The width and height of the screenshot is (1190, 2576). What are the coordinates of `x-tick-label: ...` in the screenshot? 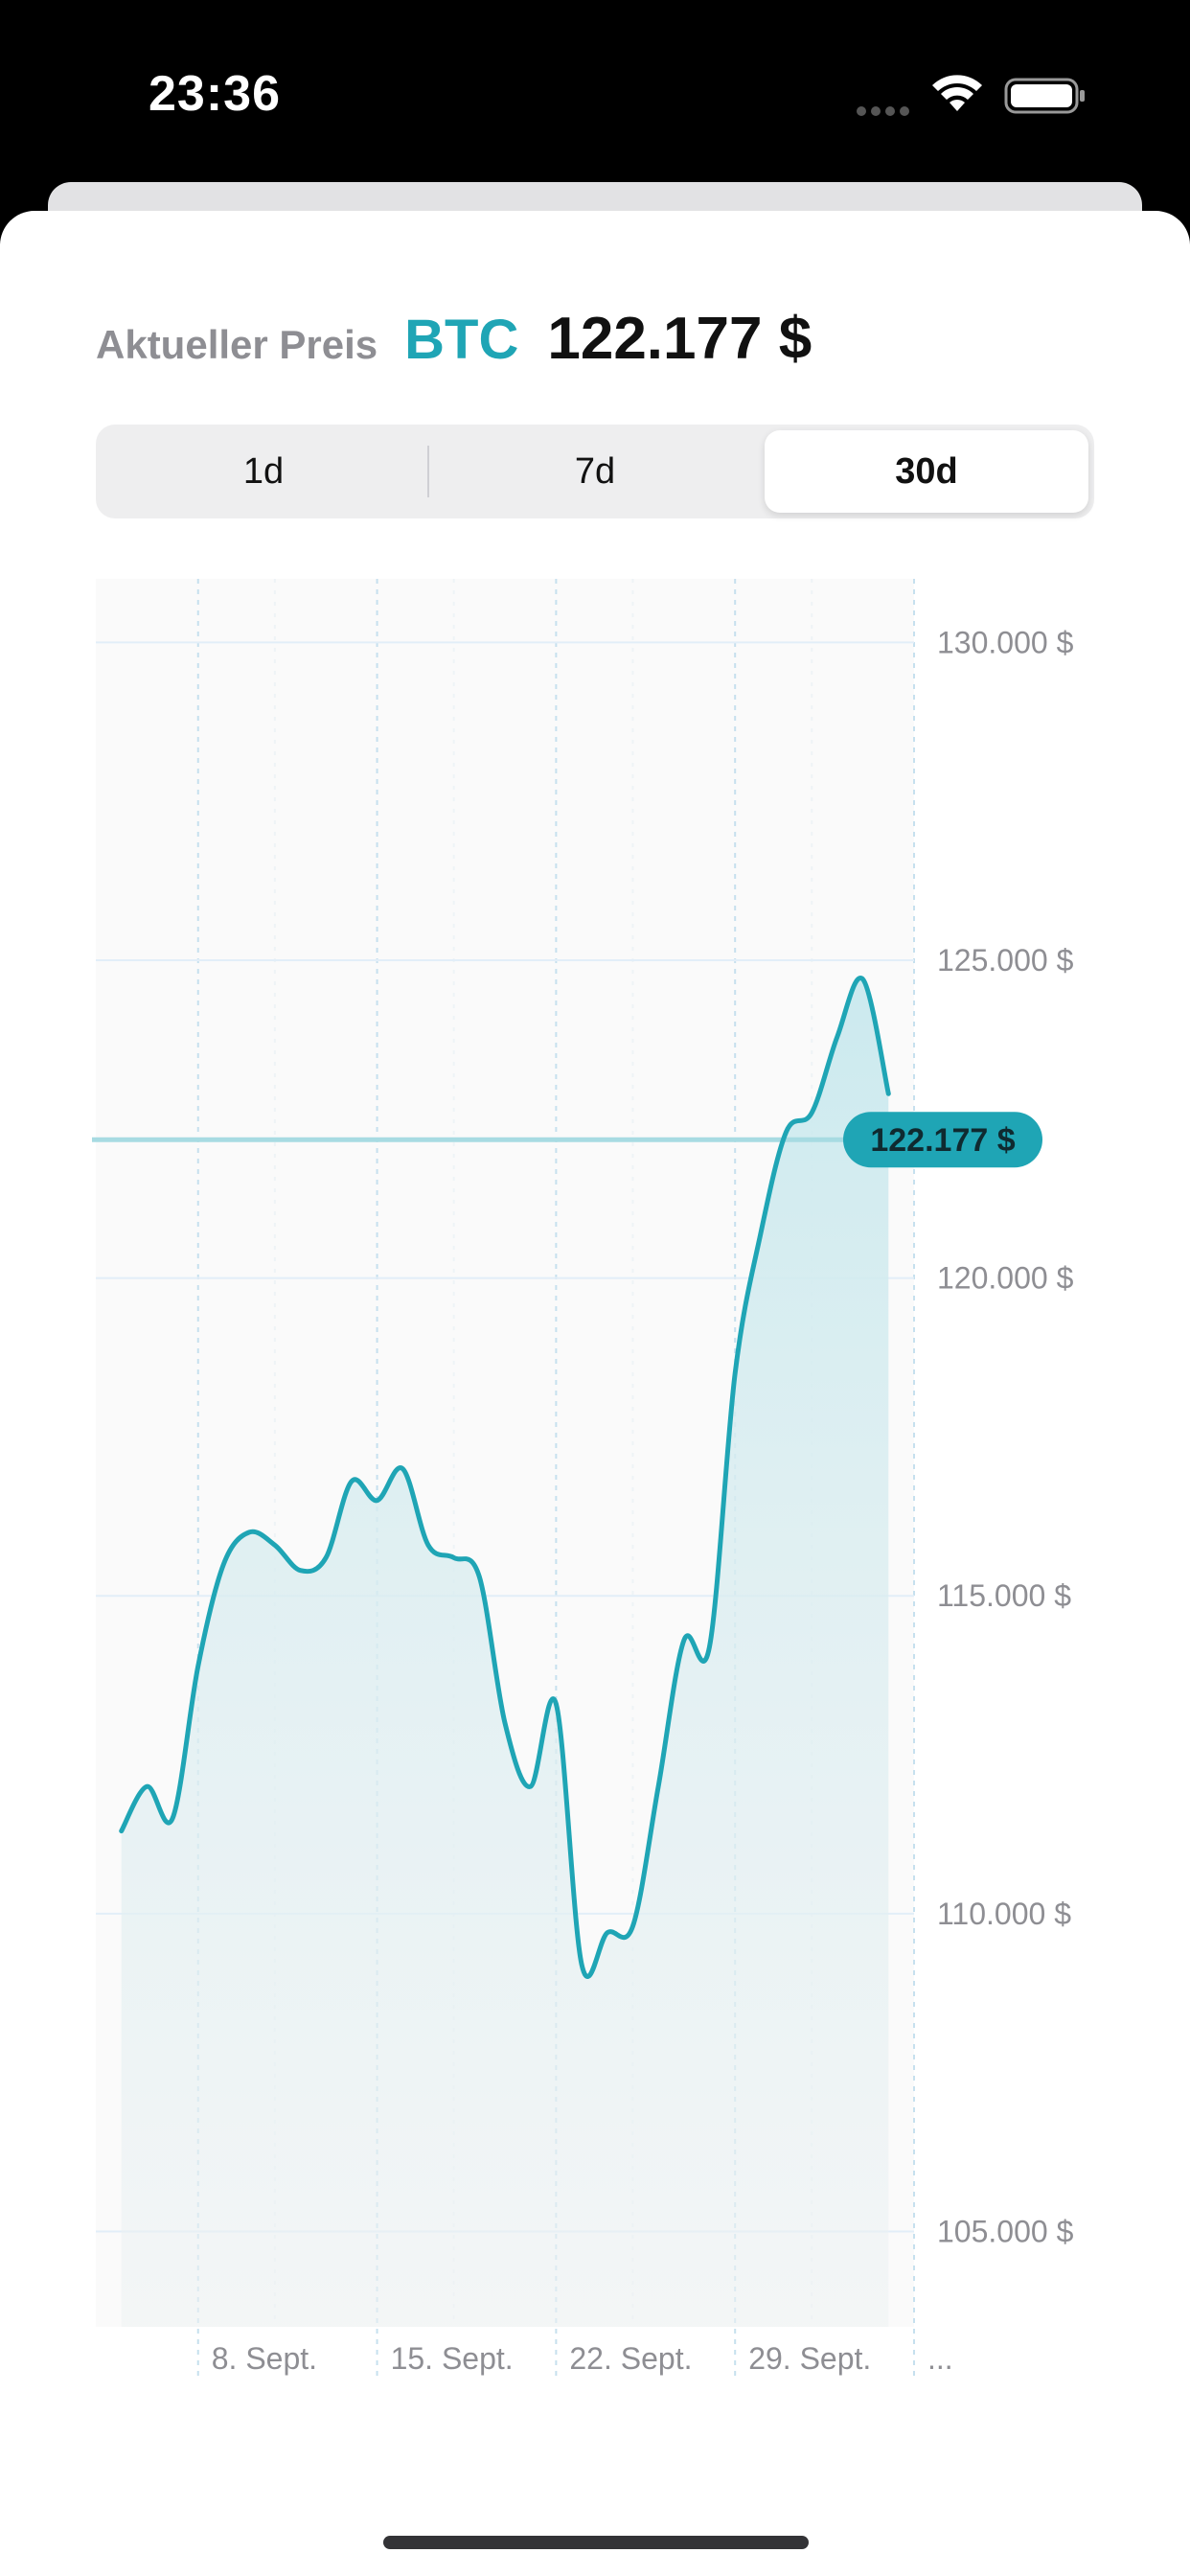 It's located at (940, 2358).